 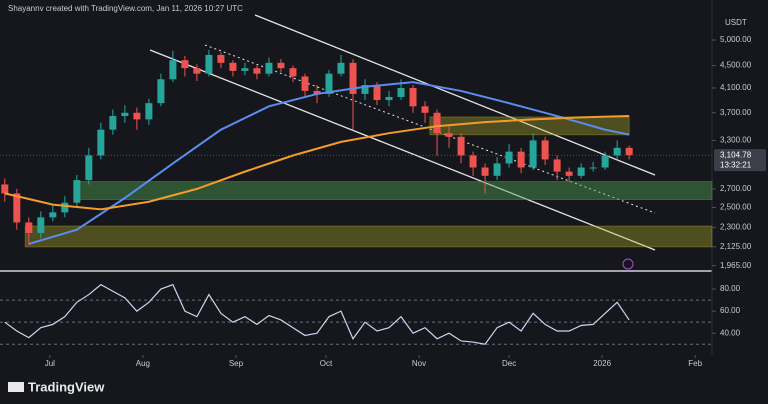 What do you see at coordinates (736, 227) in the screenshot?
I see `y-tick-label: 2,300.00` at bounding box center [736, 227].